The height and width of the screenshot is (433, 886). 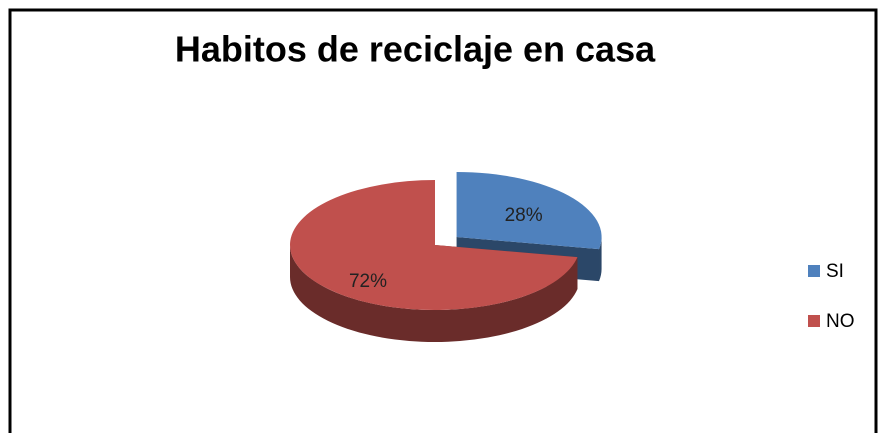 What do you see at coordinates (415, 49) in the screenshot?
I see `chart-title: Habitos de reciclaje en casa` at bounding box center [415, 49].